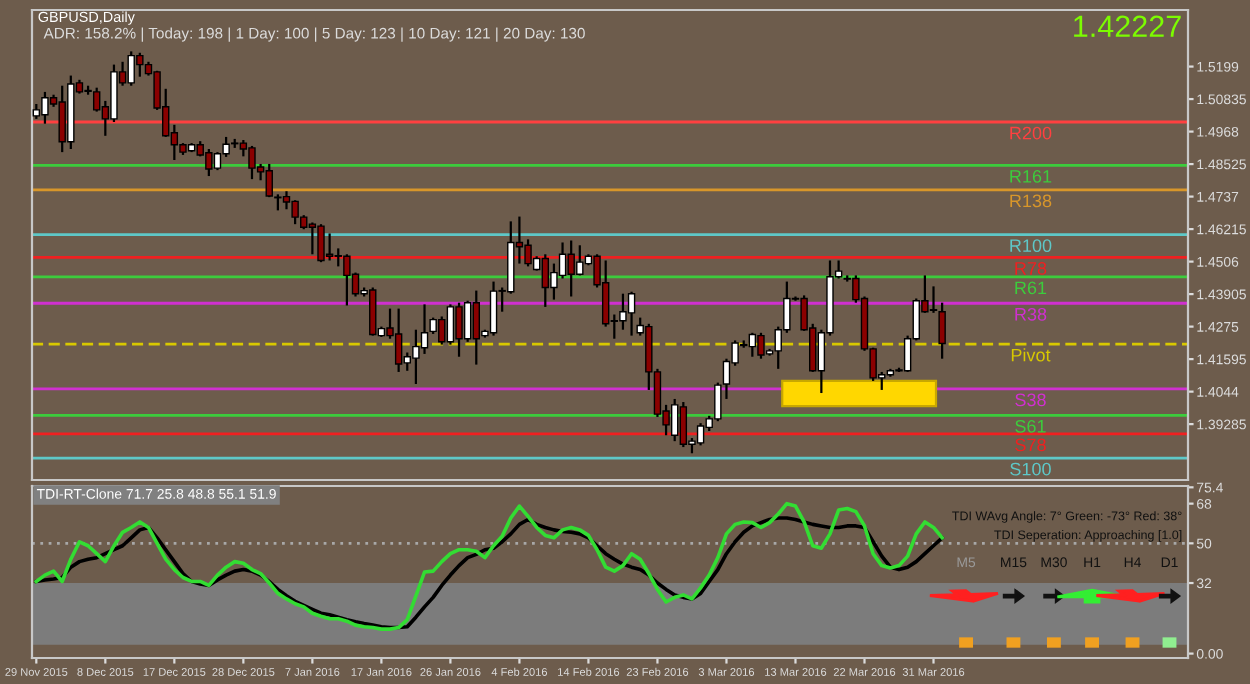 This screenshot has width=1250, height=684. What do you see at coordinates (1031, 201) in the screenshot?
I see `ref-line-label: R138` at bounding box center [1031, 201].